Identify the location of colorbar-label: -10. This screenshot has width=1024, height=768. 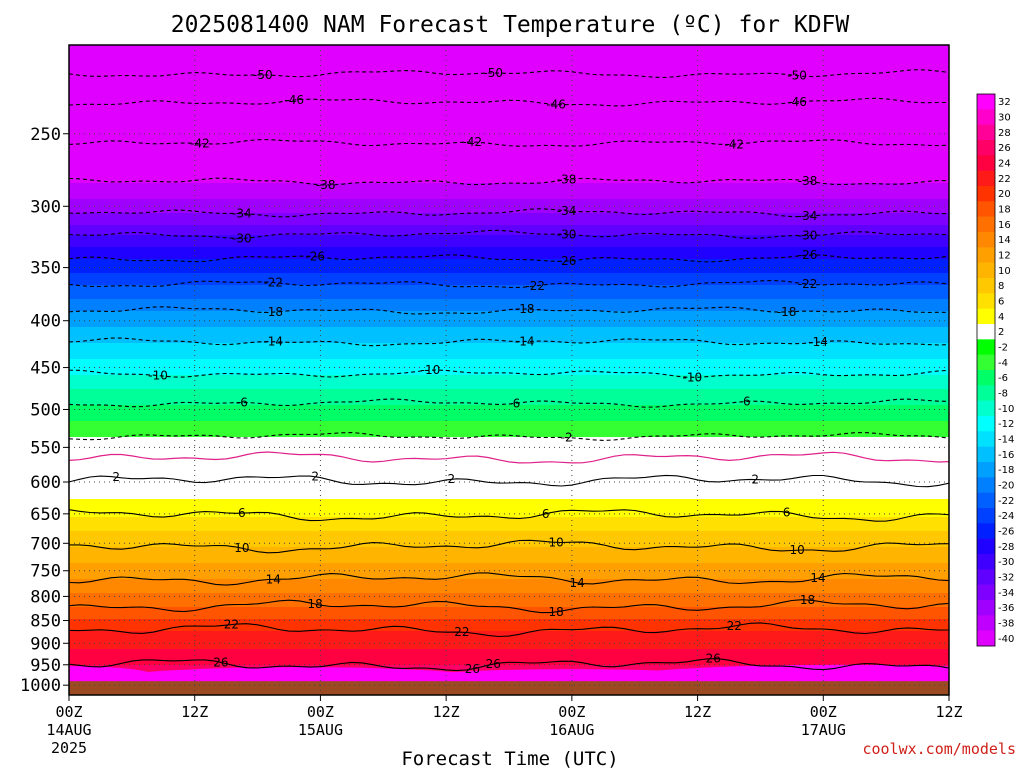
(1006, 409).